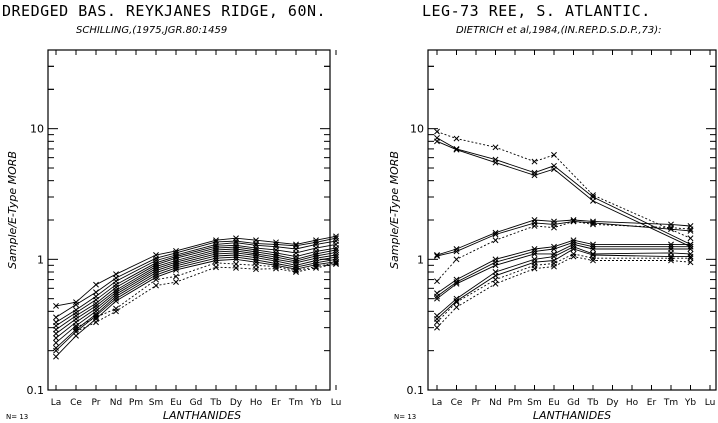 The image size is (718, 423). What do you see at coordinates (420, 259) in the screenshot?
I see `right-y-tick-label: 1` at bounding box center [420, 259].